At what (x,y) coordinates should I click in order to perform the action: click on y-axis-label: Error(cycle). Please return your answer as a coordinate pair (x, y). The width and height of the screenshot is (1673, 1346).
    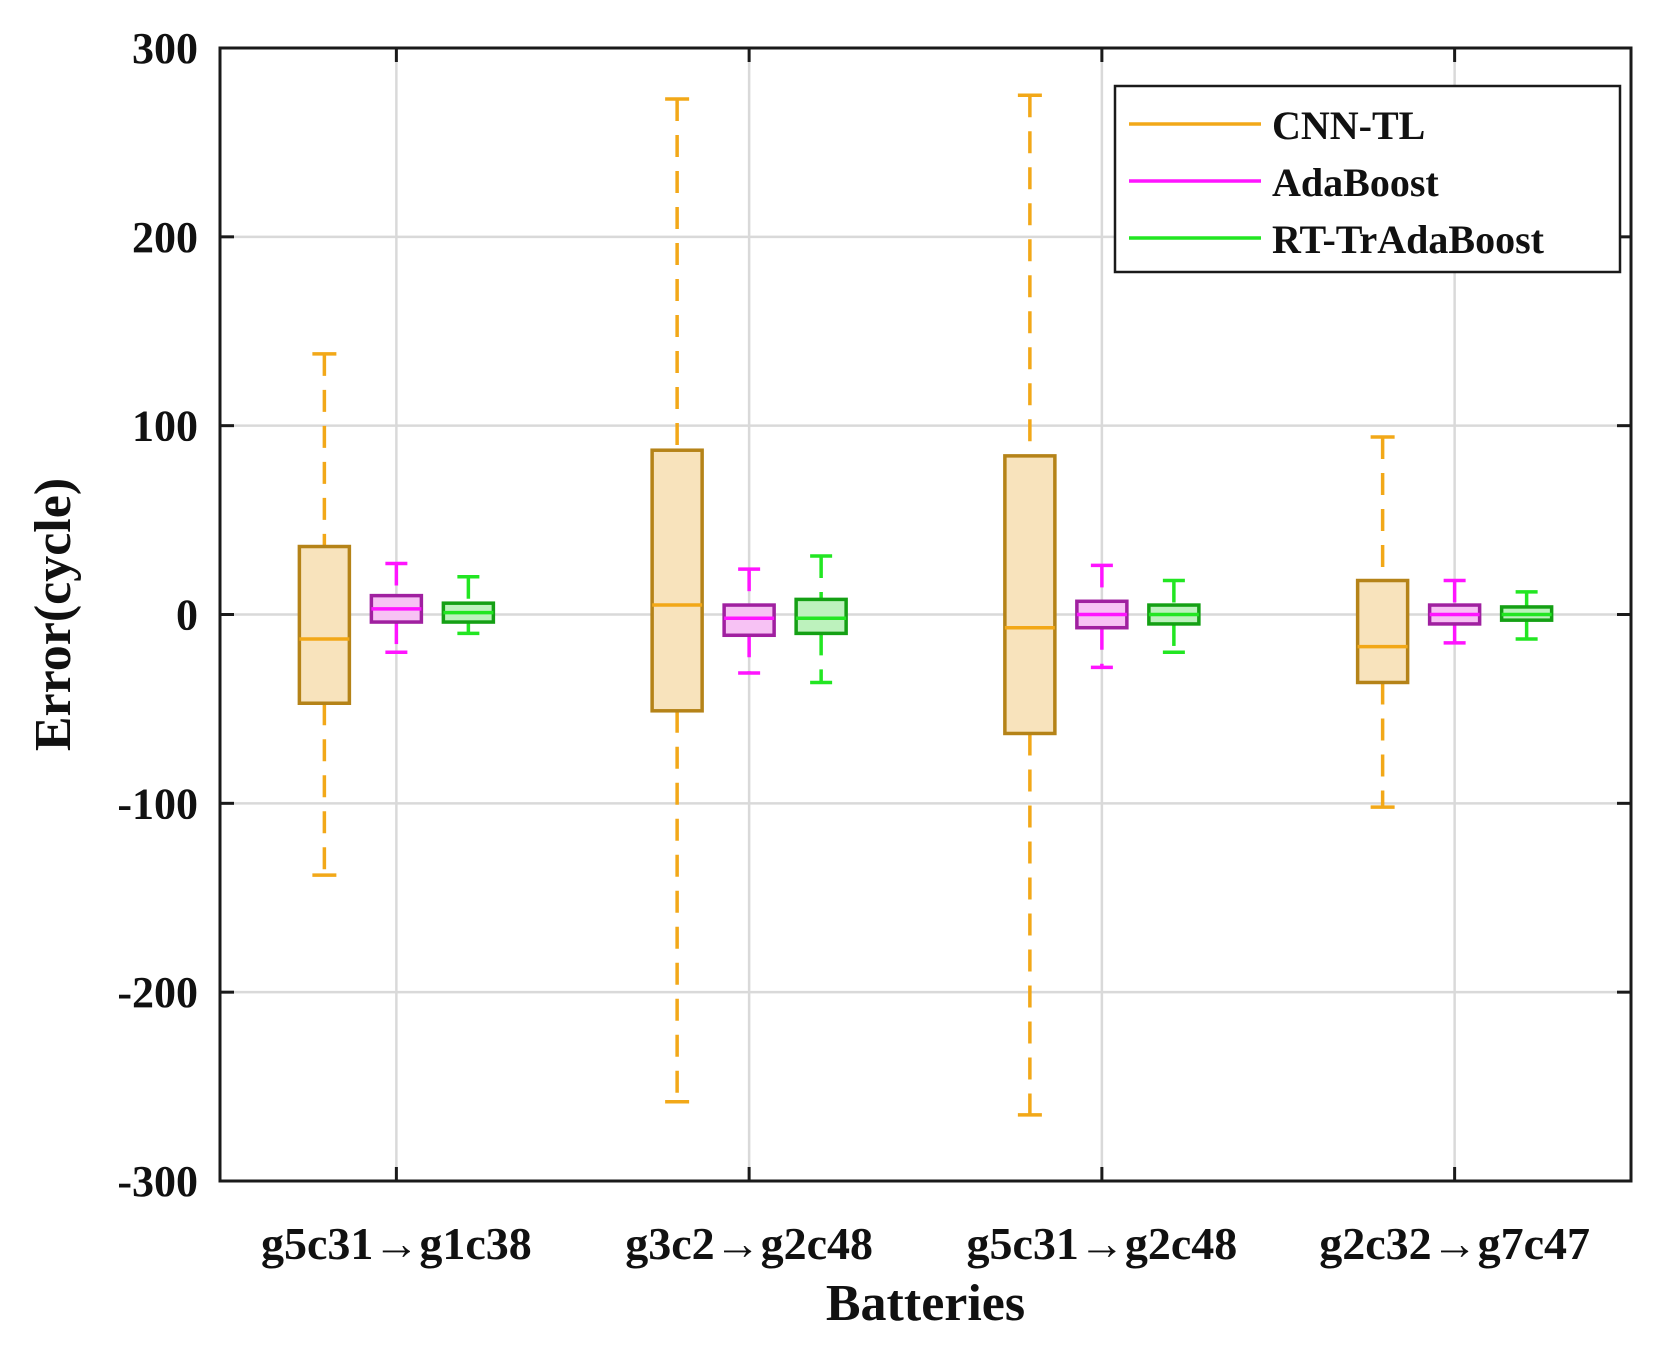
    Looking at the image, I should click on (53, 614).